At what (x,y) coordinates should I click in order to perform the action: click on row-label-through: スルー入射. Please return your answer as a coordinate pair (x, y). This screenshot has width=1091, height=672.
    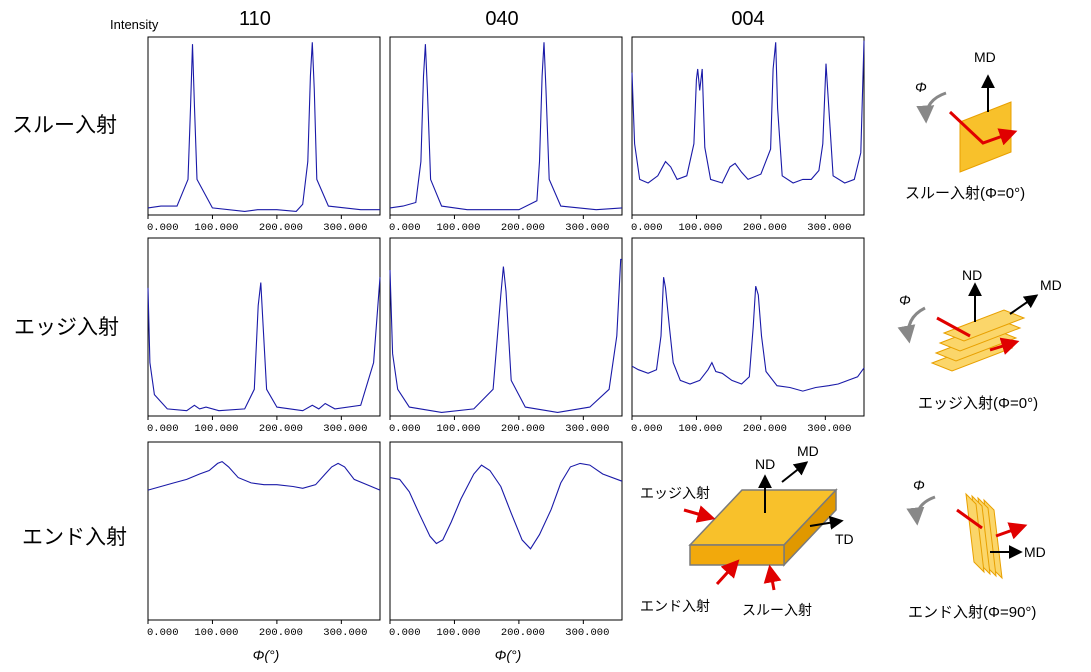
    Looking at the image, I should click on (64, 125).